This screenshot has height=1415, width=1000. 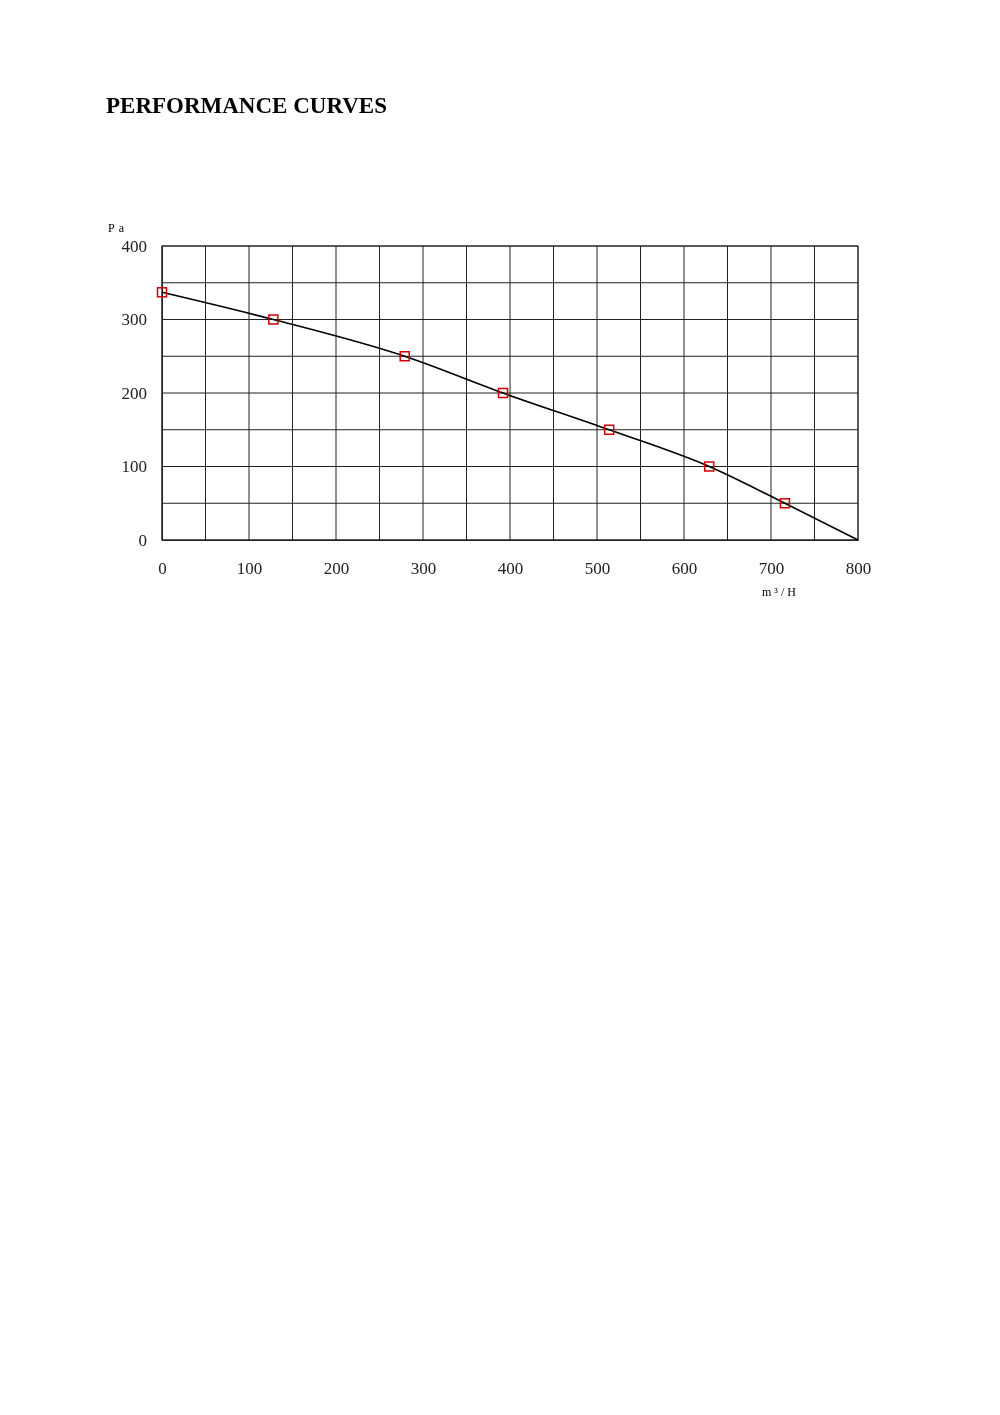 I want to click on x-tick-label: 200, so click(x=336, y=569).